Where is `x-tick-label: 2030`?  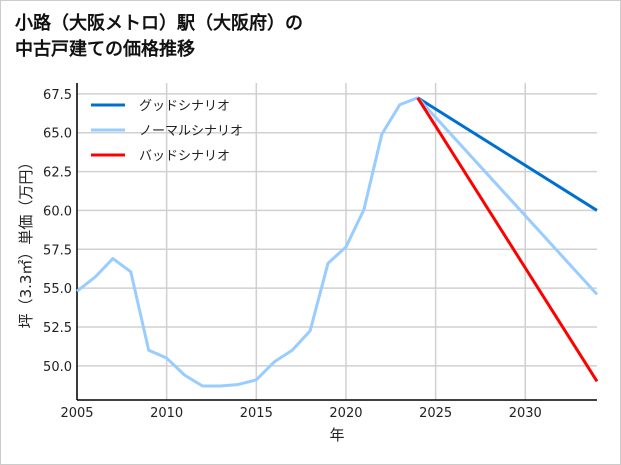
x-tick-label: 2030 is located at coordinates (525, 413).